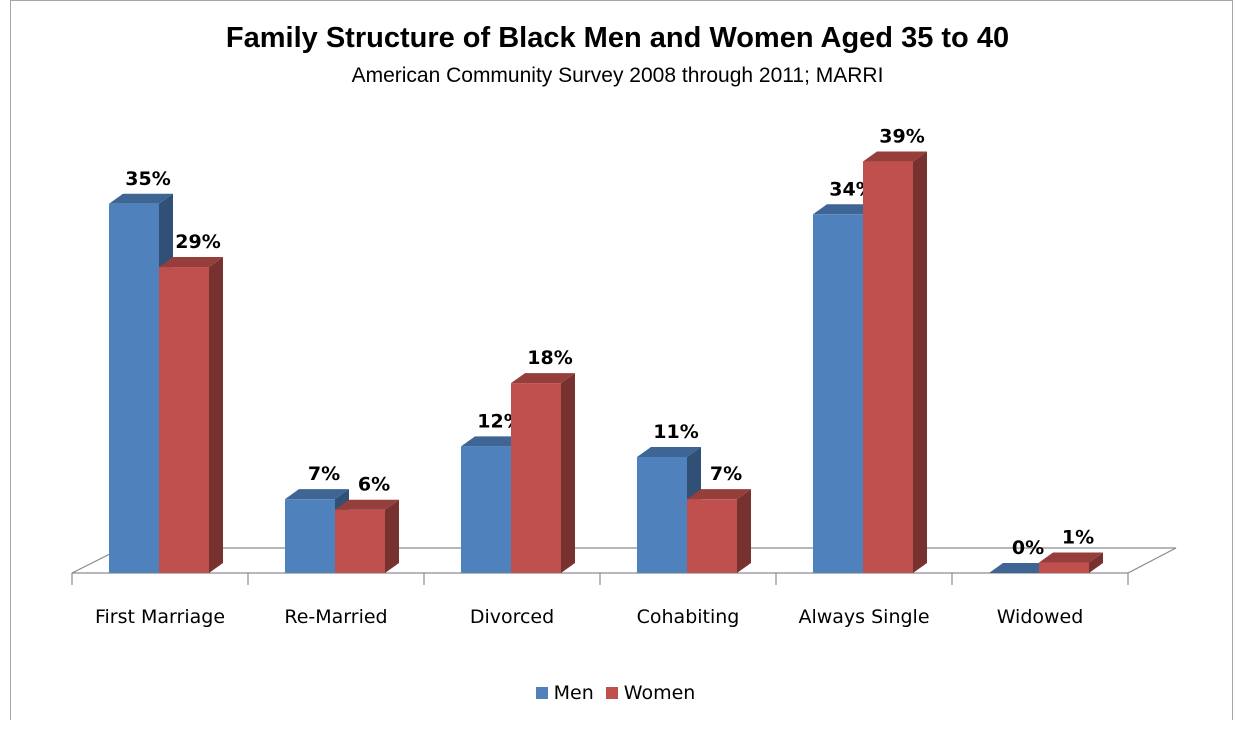  What do you see at coordinates (335, 617) in the screenshot?
I see `x-tick-label: Re-Married` at bounding box center [335, 617].